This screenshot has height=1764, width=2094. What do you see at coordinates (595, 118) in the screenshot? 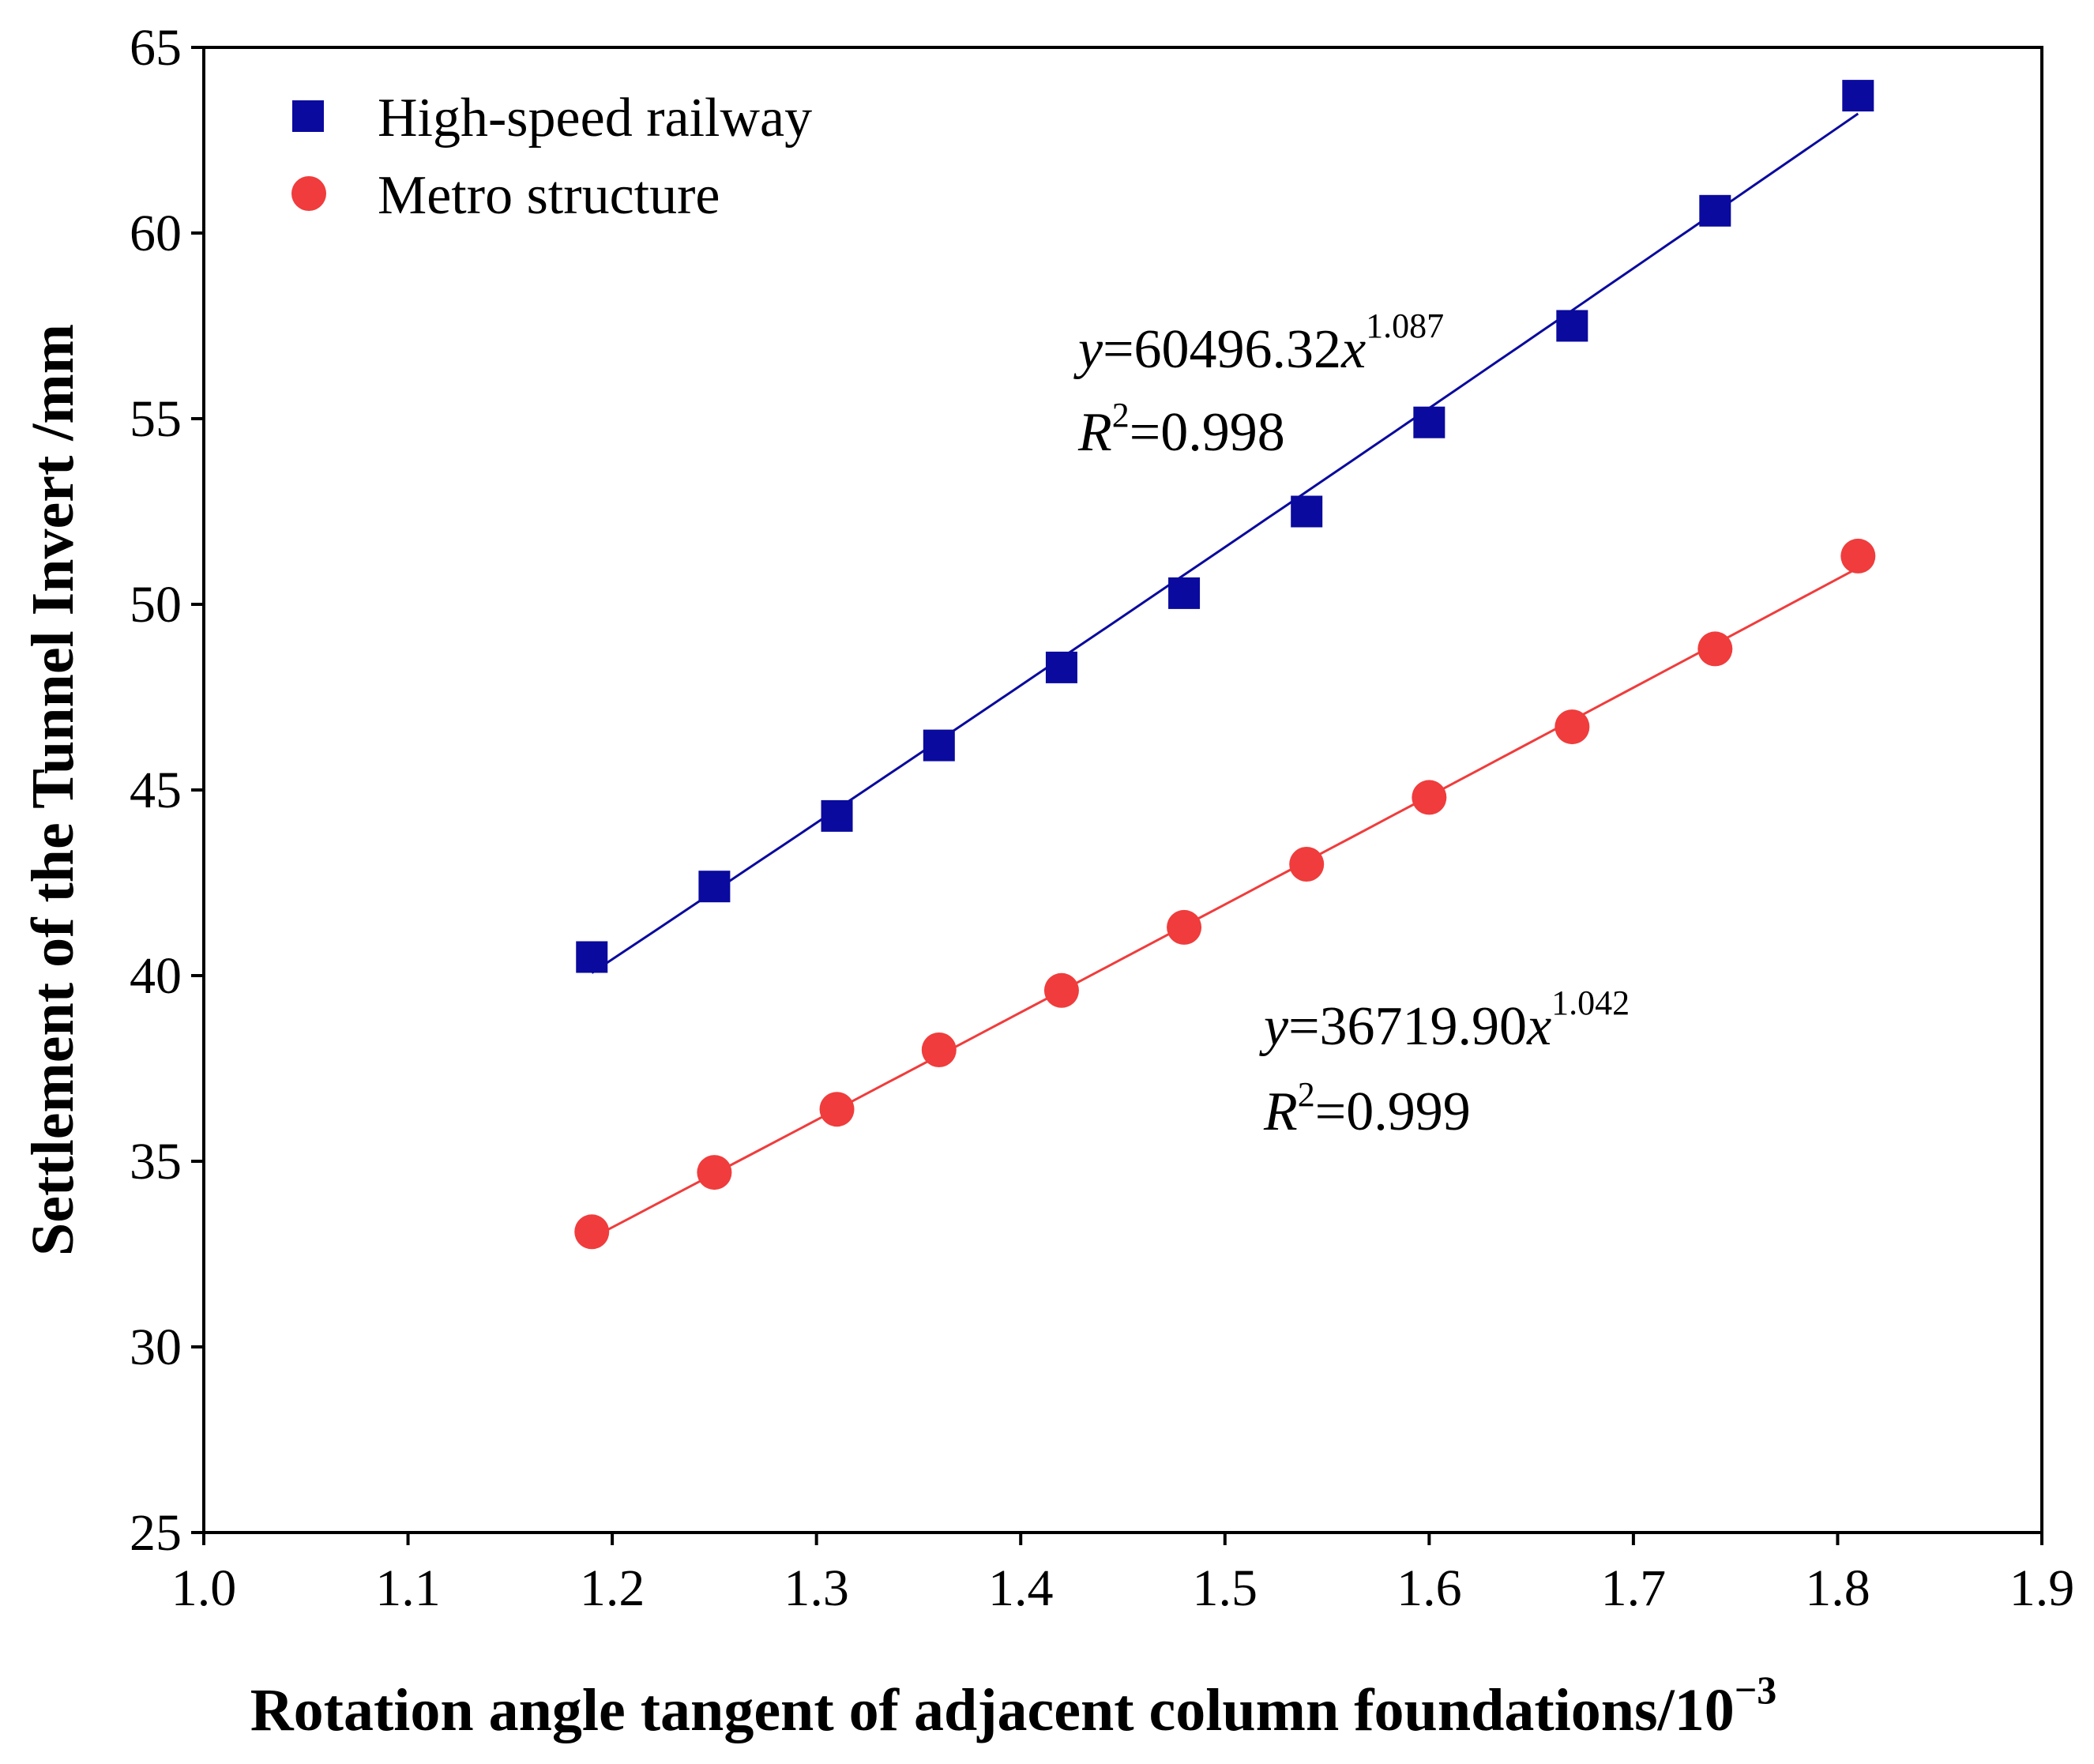
I see `legend-label-high-speed-railway: High-speed railway` at bounding box center [595, 118].